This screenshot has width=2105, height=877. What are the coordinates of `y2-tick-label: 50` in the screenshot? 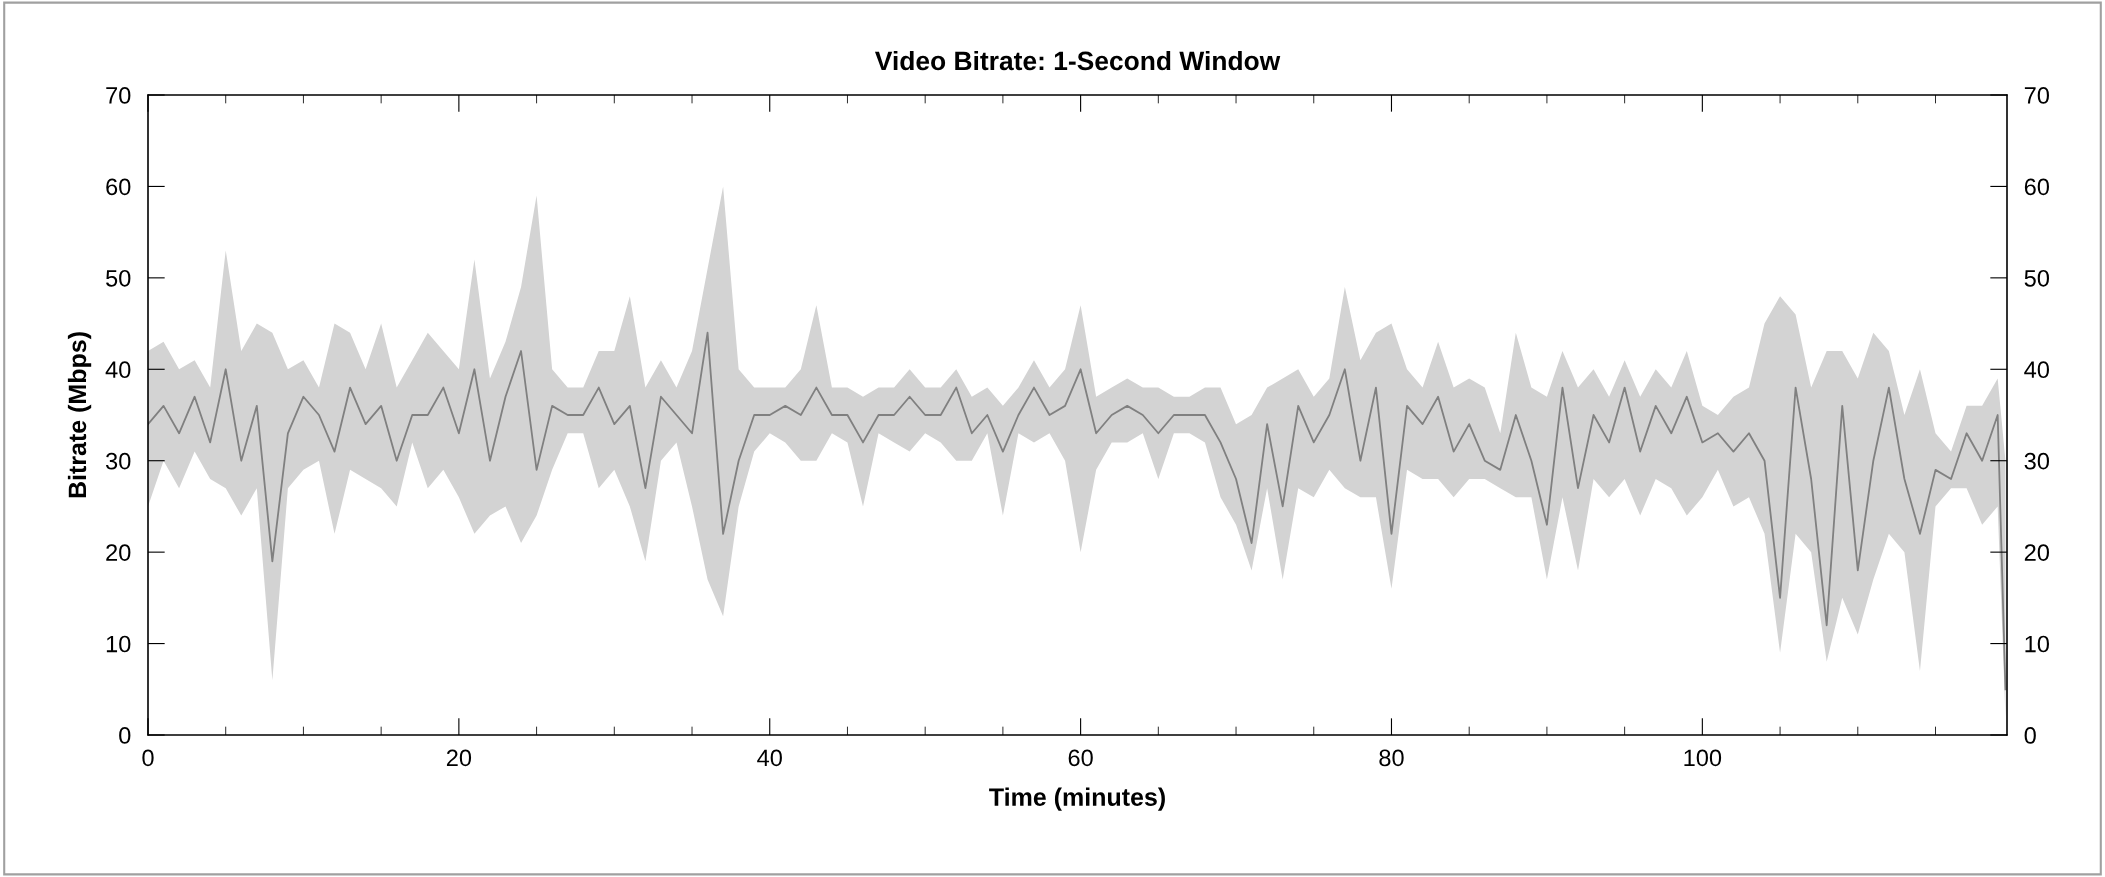 It's located at (2037, 278).